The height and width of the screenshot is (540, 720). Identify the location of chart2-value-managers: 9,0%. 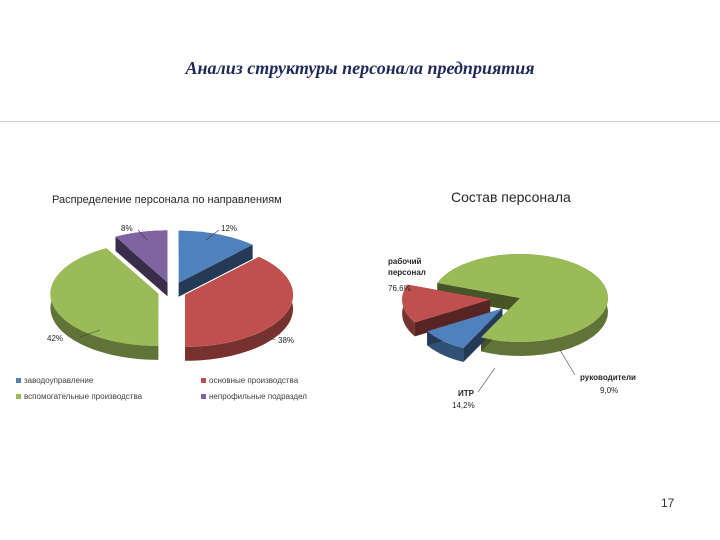
(609, 390).